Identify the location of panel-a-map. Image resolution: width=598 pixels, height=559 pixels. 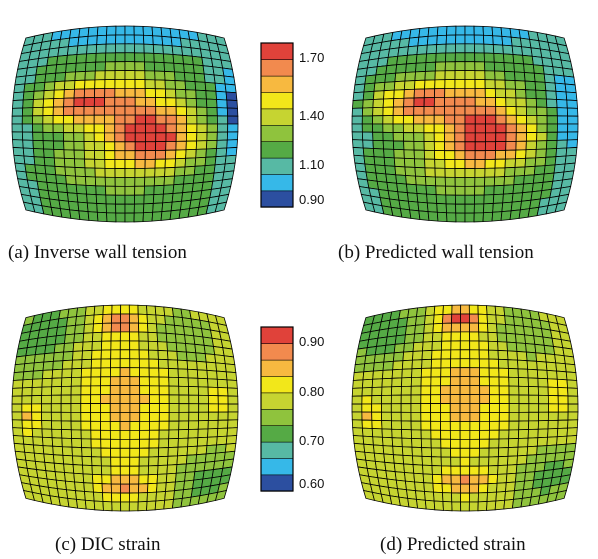
(125, 124).